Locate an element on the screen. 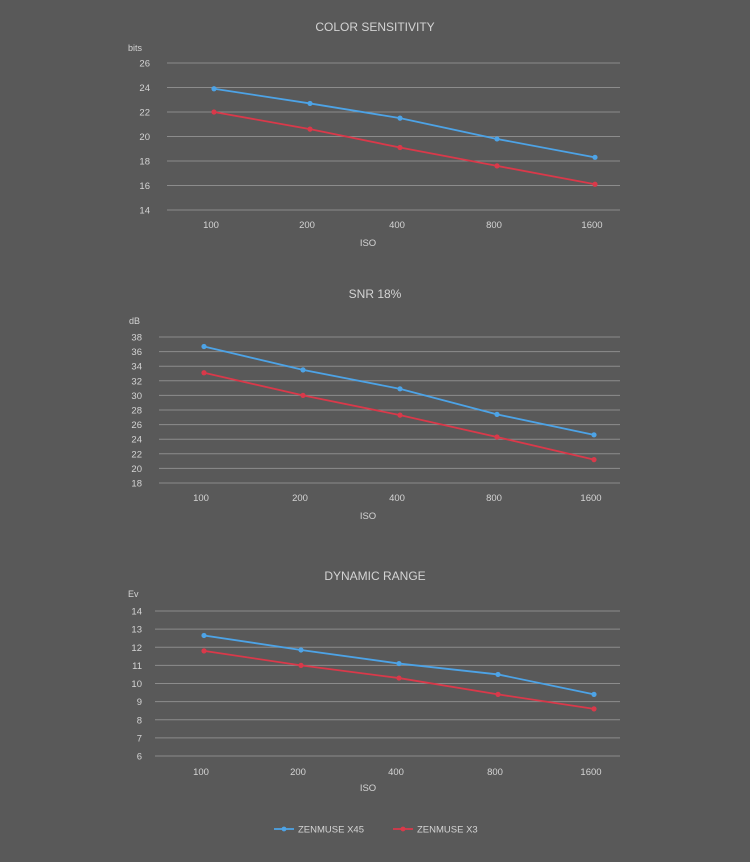  chart-title: COLOR SENSITIVITY is located at coordinates (374, 27).